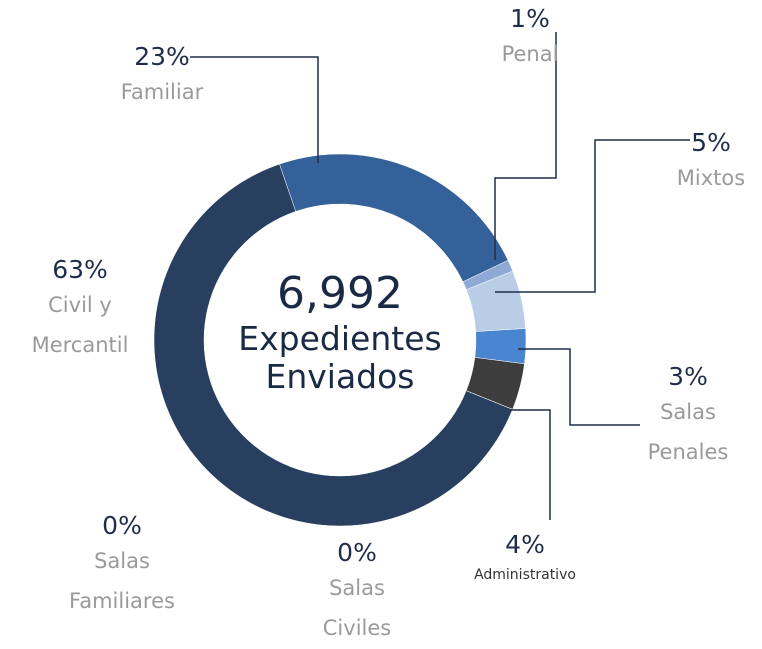 The width and height of the screenshot is (762, 649). What do you see at coordinates (162, 92) in the screenshot?
I see `category-label: Familiar` at bounding box center [162, 92].